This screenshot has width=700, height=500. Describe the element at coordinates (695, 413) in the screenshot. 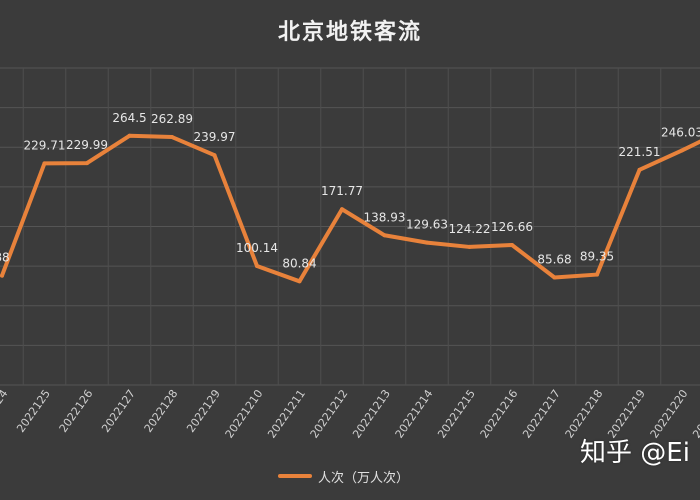

I see `x-tick-label: 20221221` at that location.